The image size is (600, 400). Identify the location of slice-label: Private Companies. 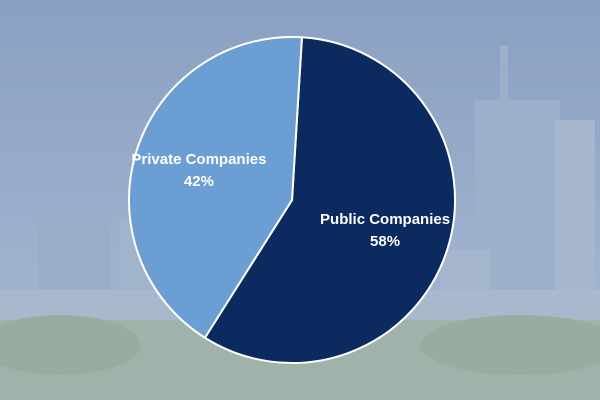
(198, 159).